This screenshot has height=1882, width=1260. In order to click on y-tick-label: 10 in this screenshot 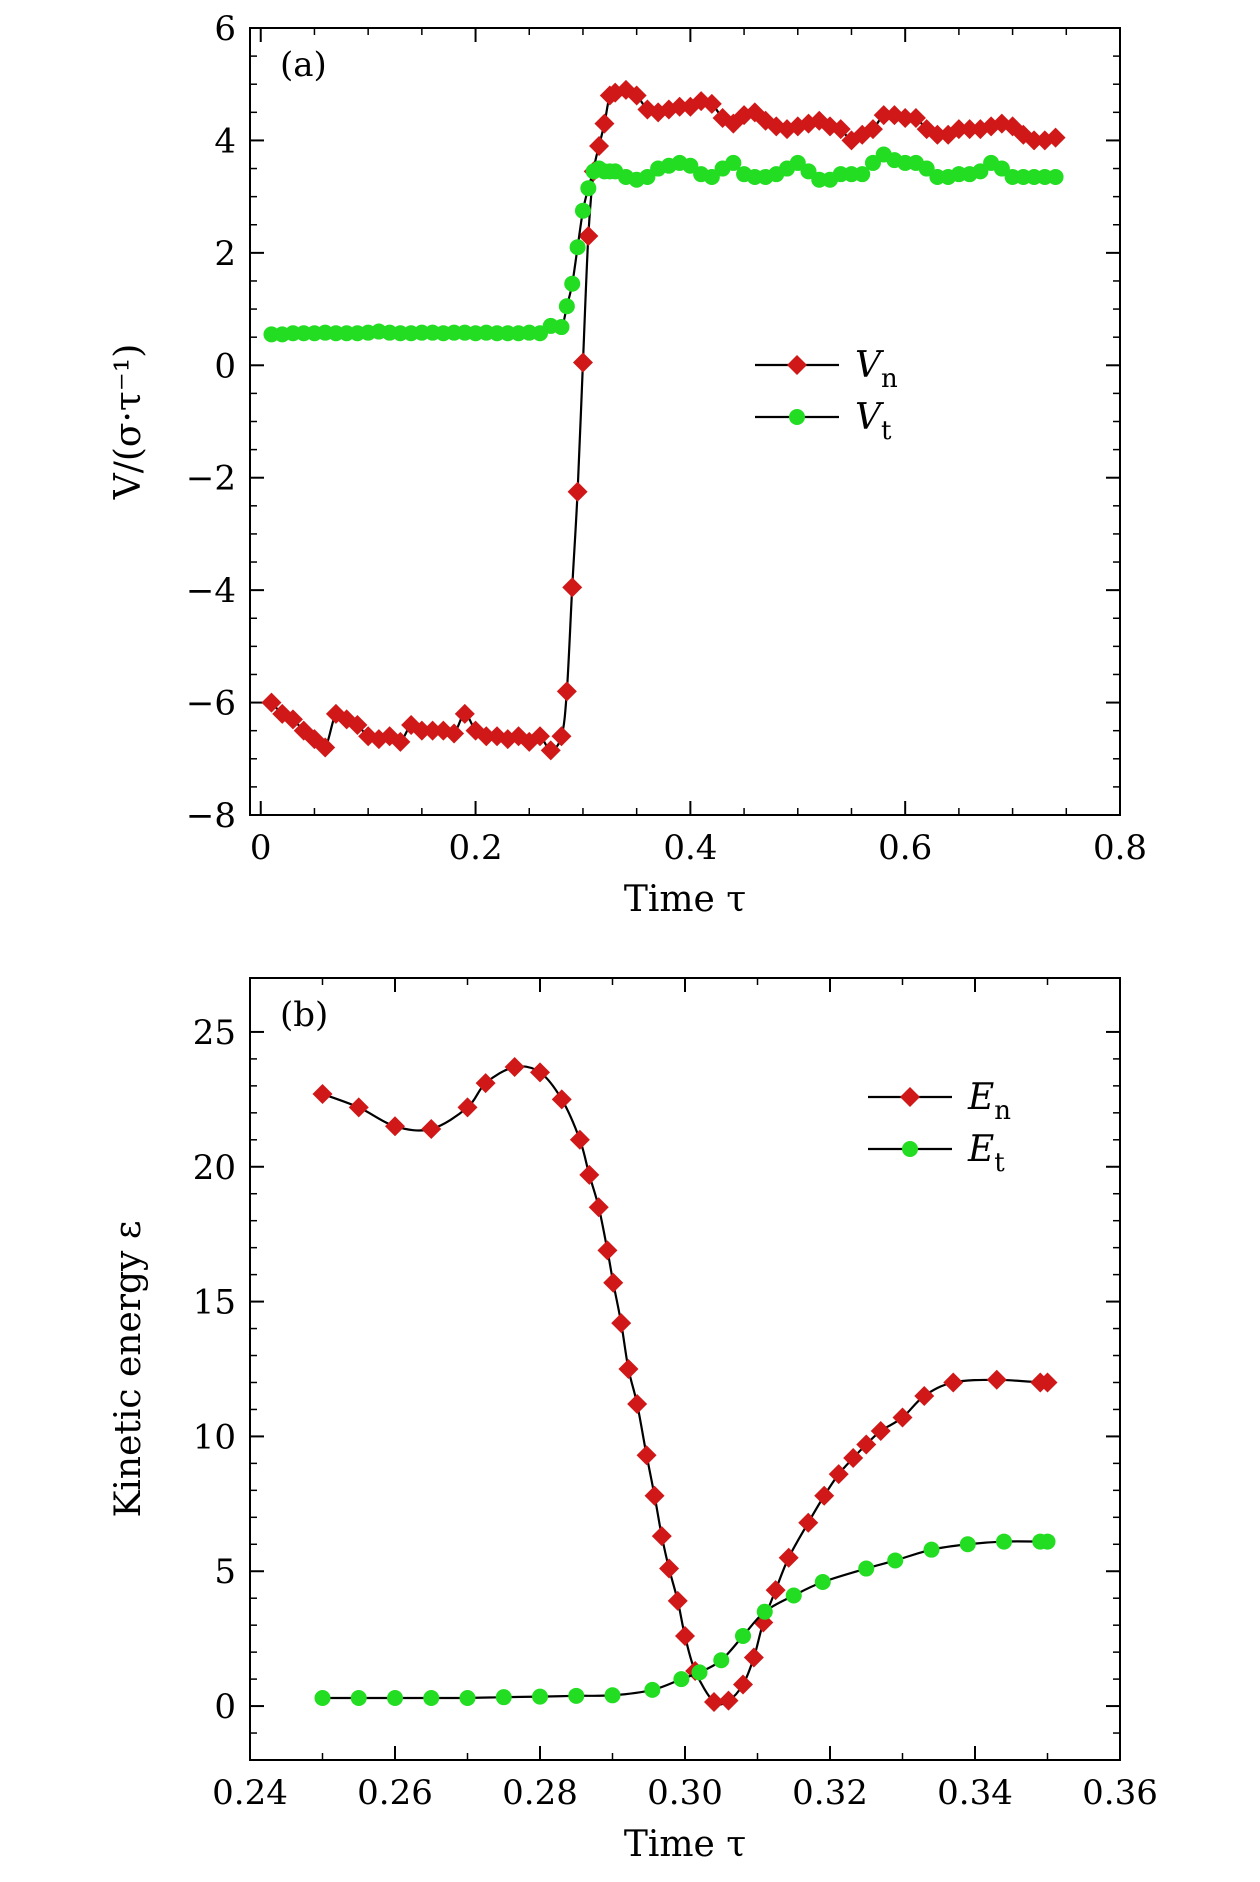, I will do `click(214, 1437)`.